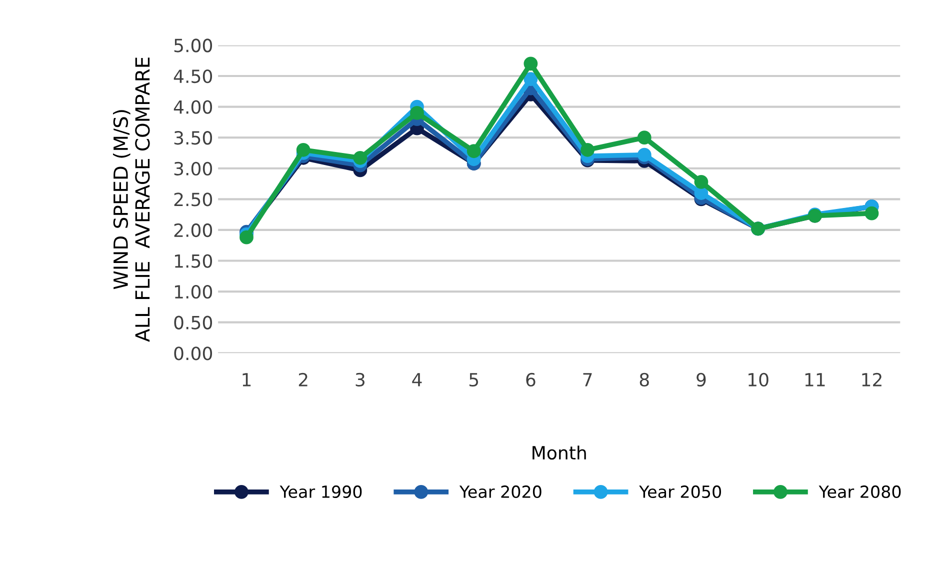 The height and width of the screenshot is (565, 928). What do you see at coordinates (644, 379) in the screenshot?
I see `x-tick-label: 8` at bounding box center [644, 379].